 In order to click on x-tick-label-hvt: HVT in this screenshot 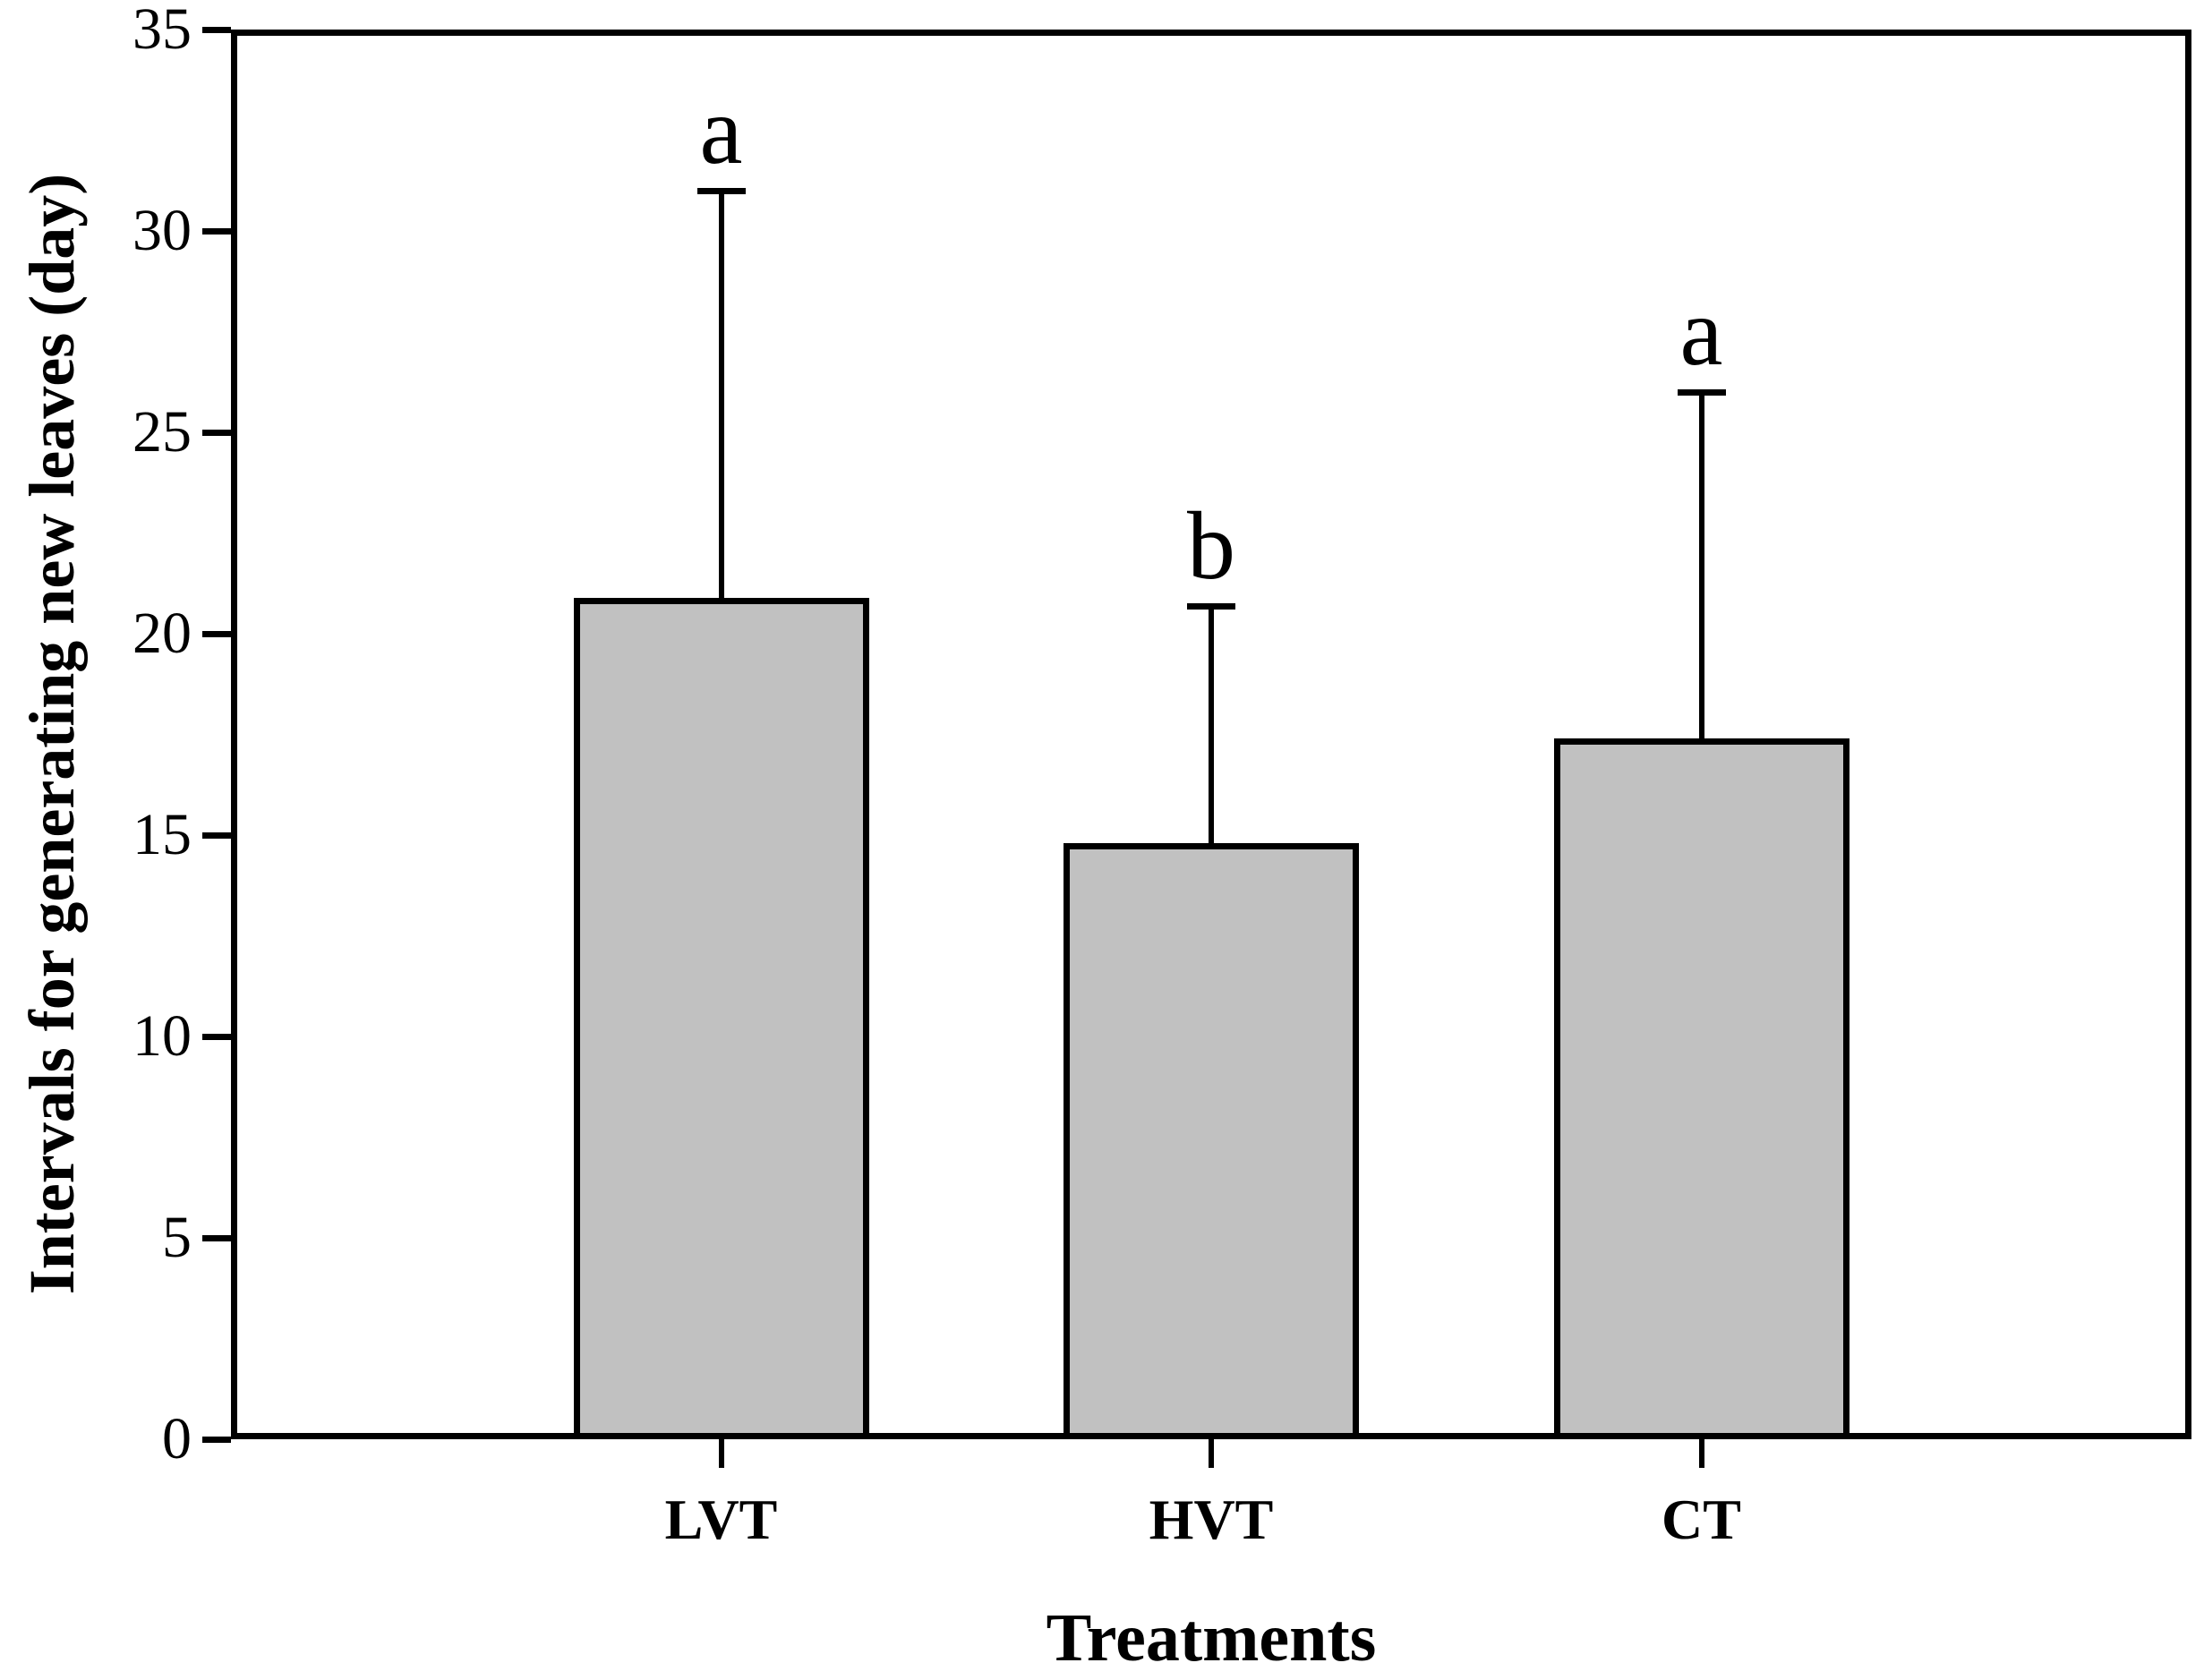, I will do `click(1211, 1519)`.